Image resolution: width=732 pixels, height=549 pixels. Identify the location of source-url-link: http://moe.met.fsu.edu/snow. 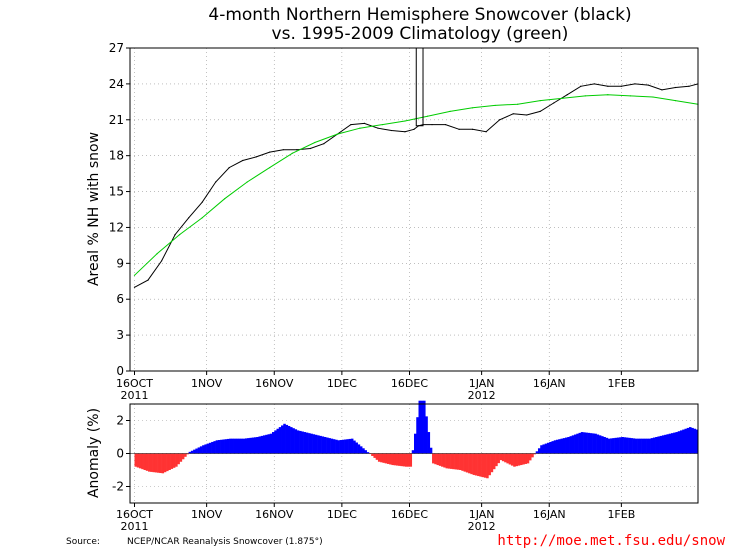
(611, 541).